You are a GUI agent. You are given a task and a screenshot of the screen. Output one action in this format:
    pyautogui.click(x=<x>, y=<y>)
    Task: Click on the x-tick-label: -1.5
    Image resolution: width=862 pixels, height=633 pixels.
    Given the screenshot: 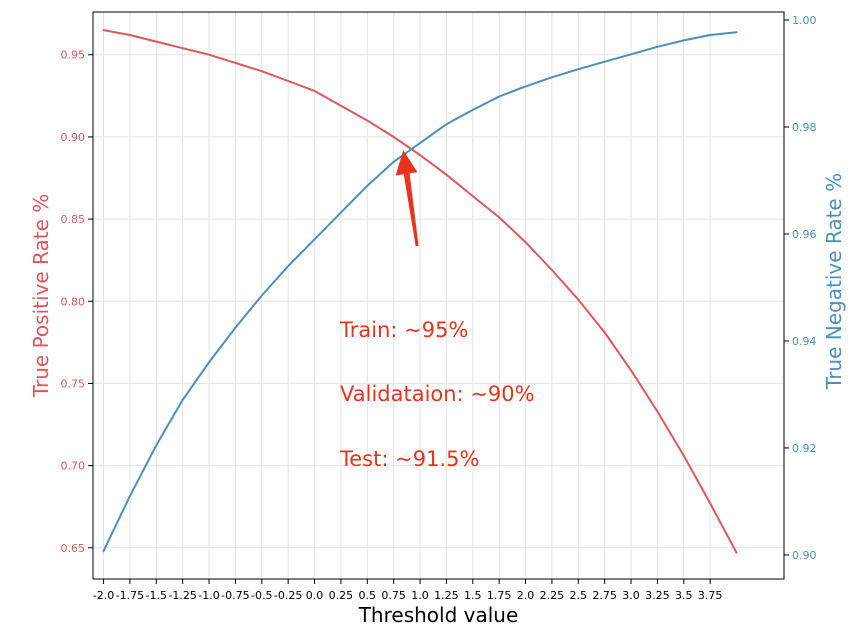 What is the action you would take?
    pyautogui.click(x=156, y=595)
    